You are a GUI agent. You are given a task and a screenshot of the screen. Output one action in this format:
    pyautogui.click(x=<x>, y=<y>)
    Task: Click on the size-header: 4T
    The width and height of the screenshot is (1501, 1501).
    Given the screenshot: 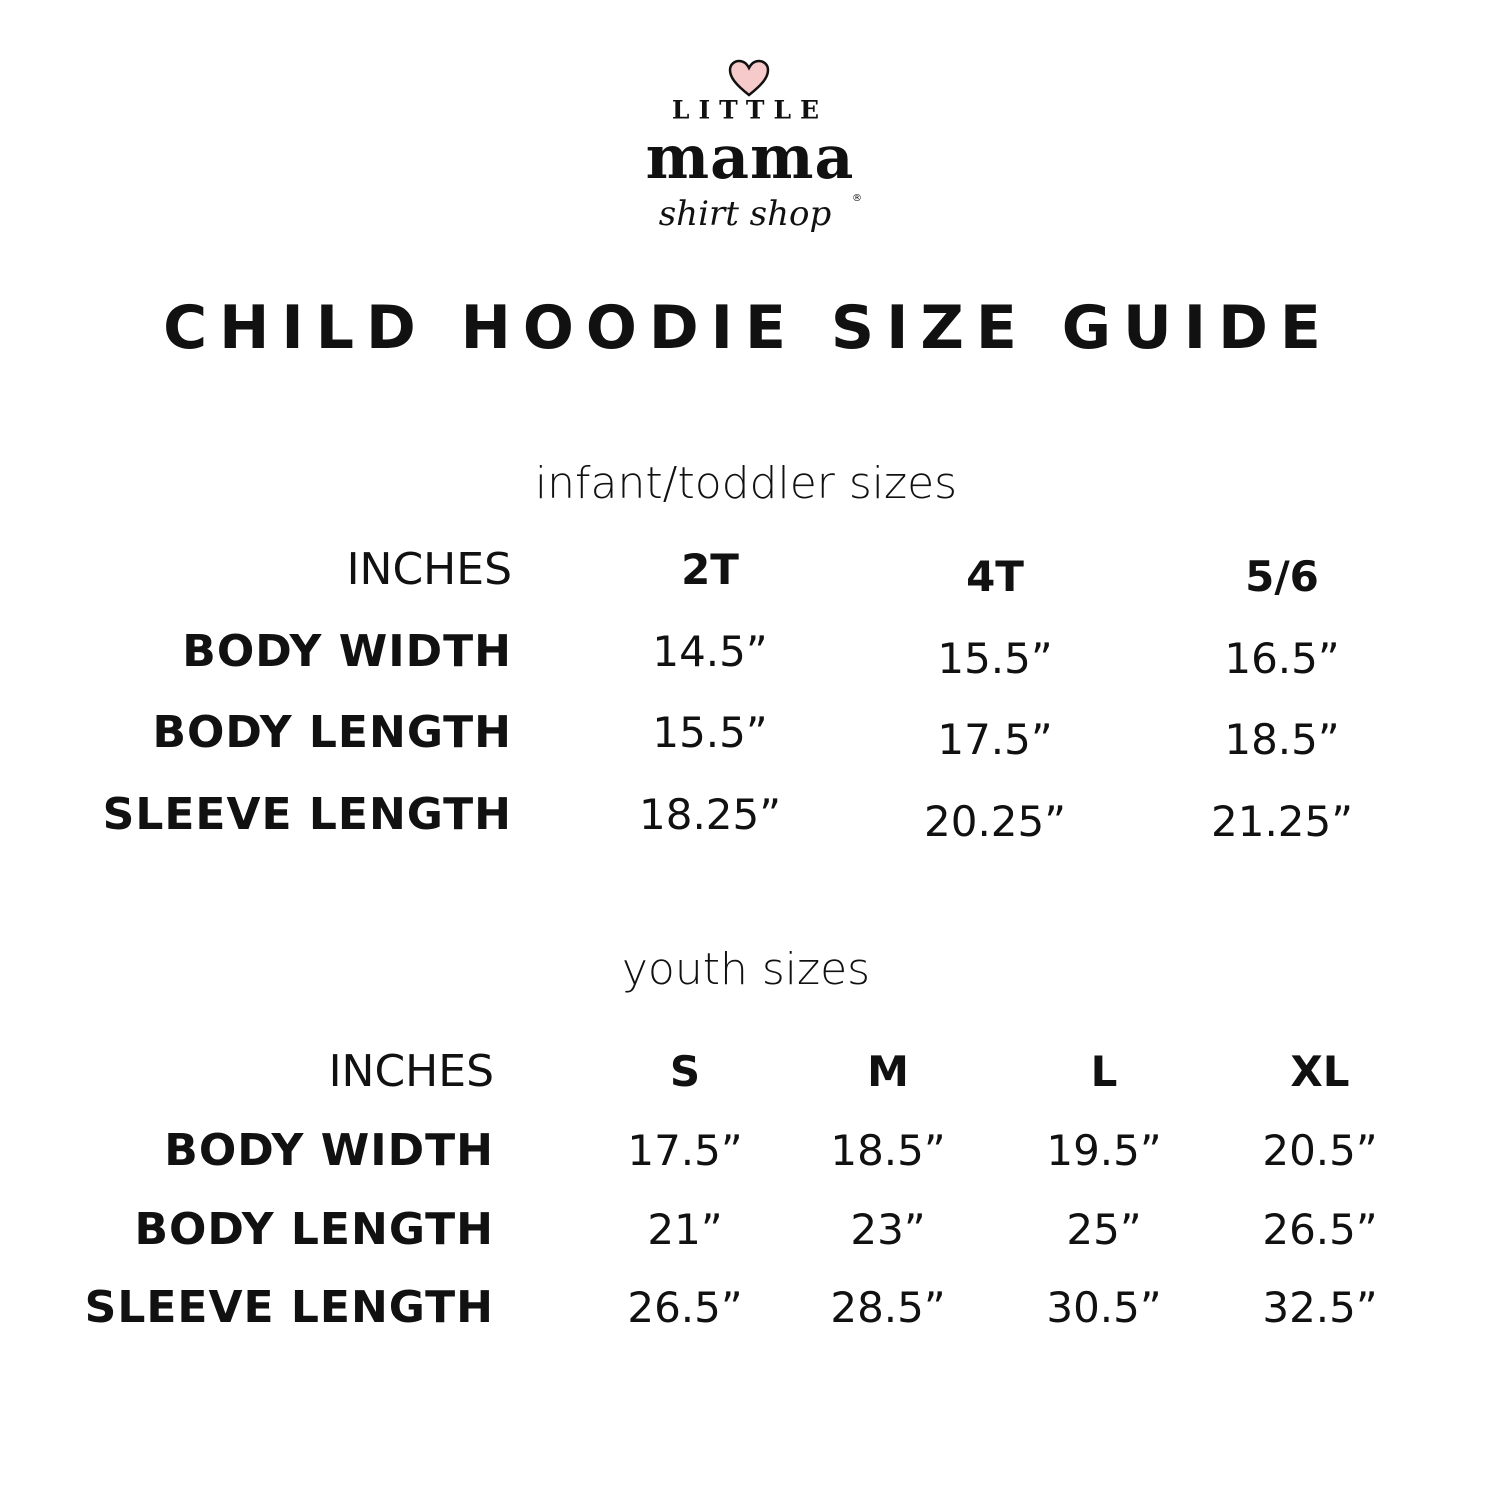 What is the action you would take?
    pyautogui.click(x=995, y=576)
    